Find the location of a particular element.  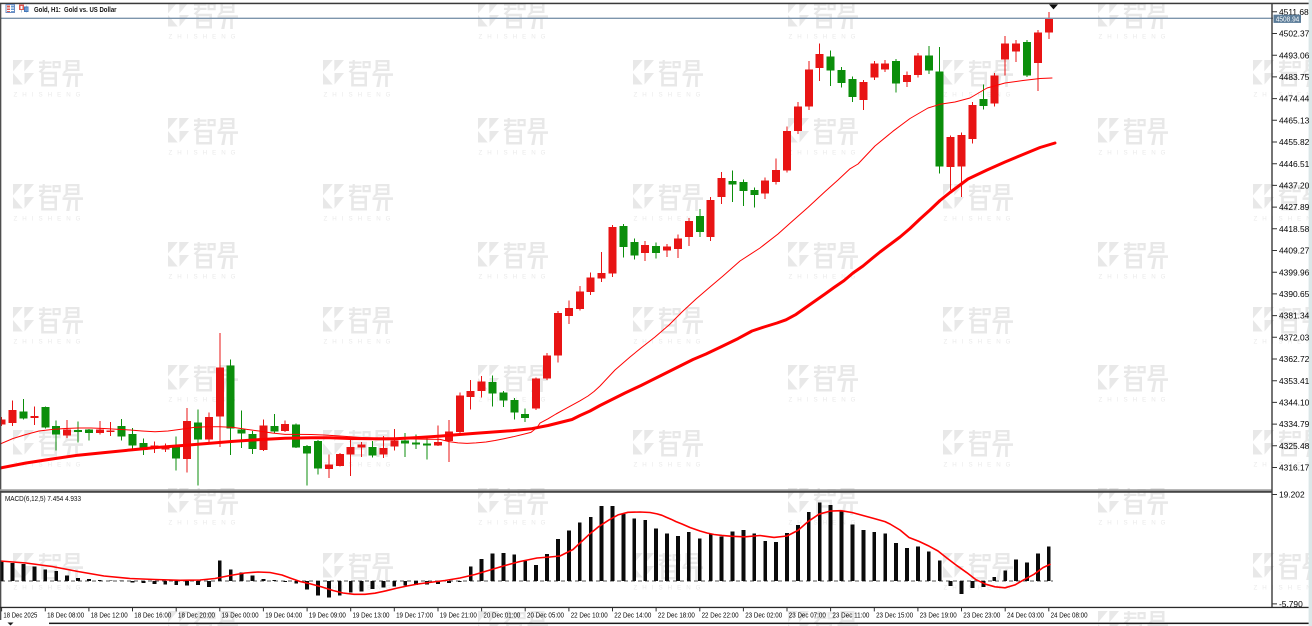

svg-text: 4465.13 is located at coordinates (1294, 120).